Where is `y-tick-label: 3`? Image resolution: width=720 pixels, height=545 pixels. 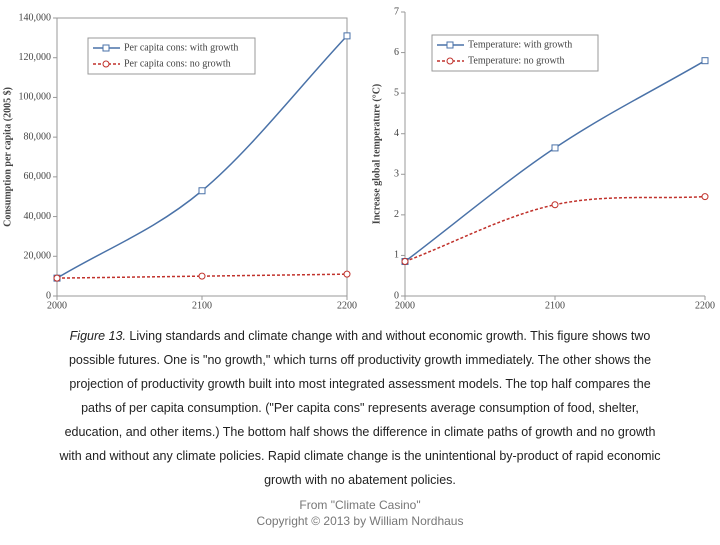 y-tick-label: 3 is located at coordinates (396, 174).